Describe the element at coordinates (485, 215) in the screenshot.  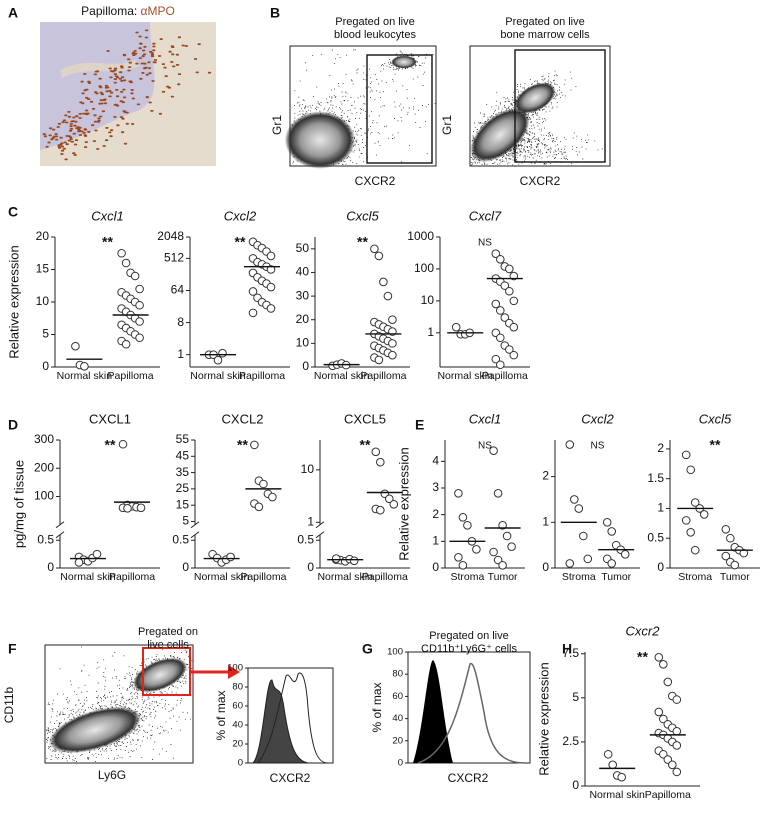
I see `chart-title: Cxcl7` at that location.